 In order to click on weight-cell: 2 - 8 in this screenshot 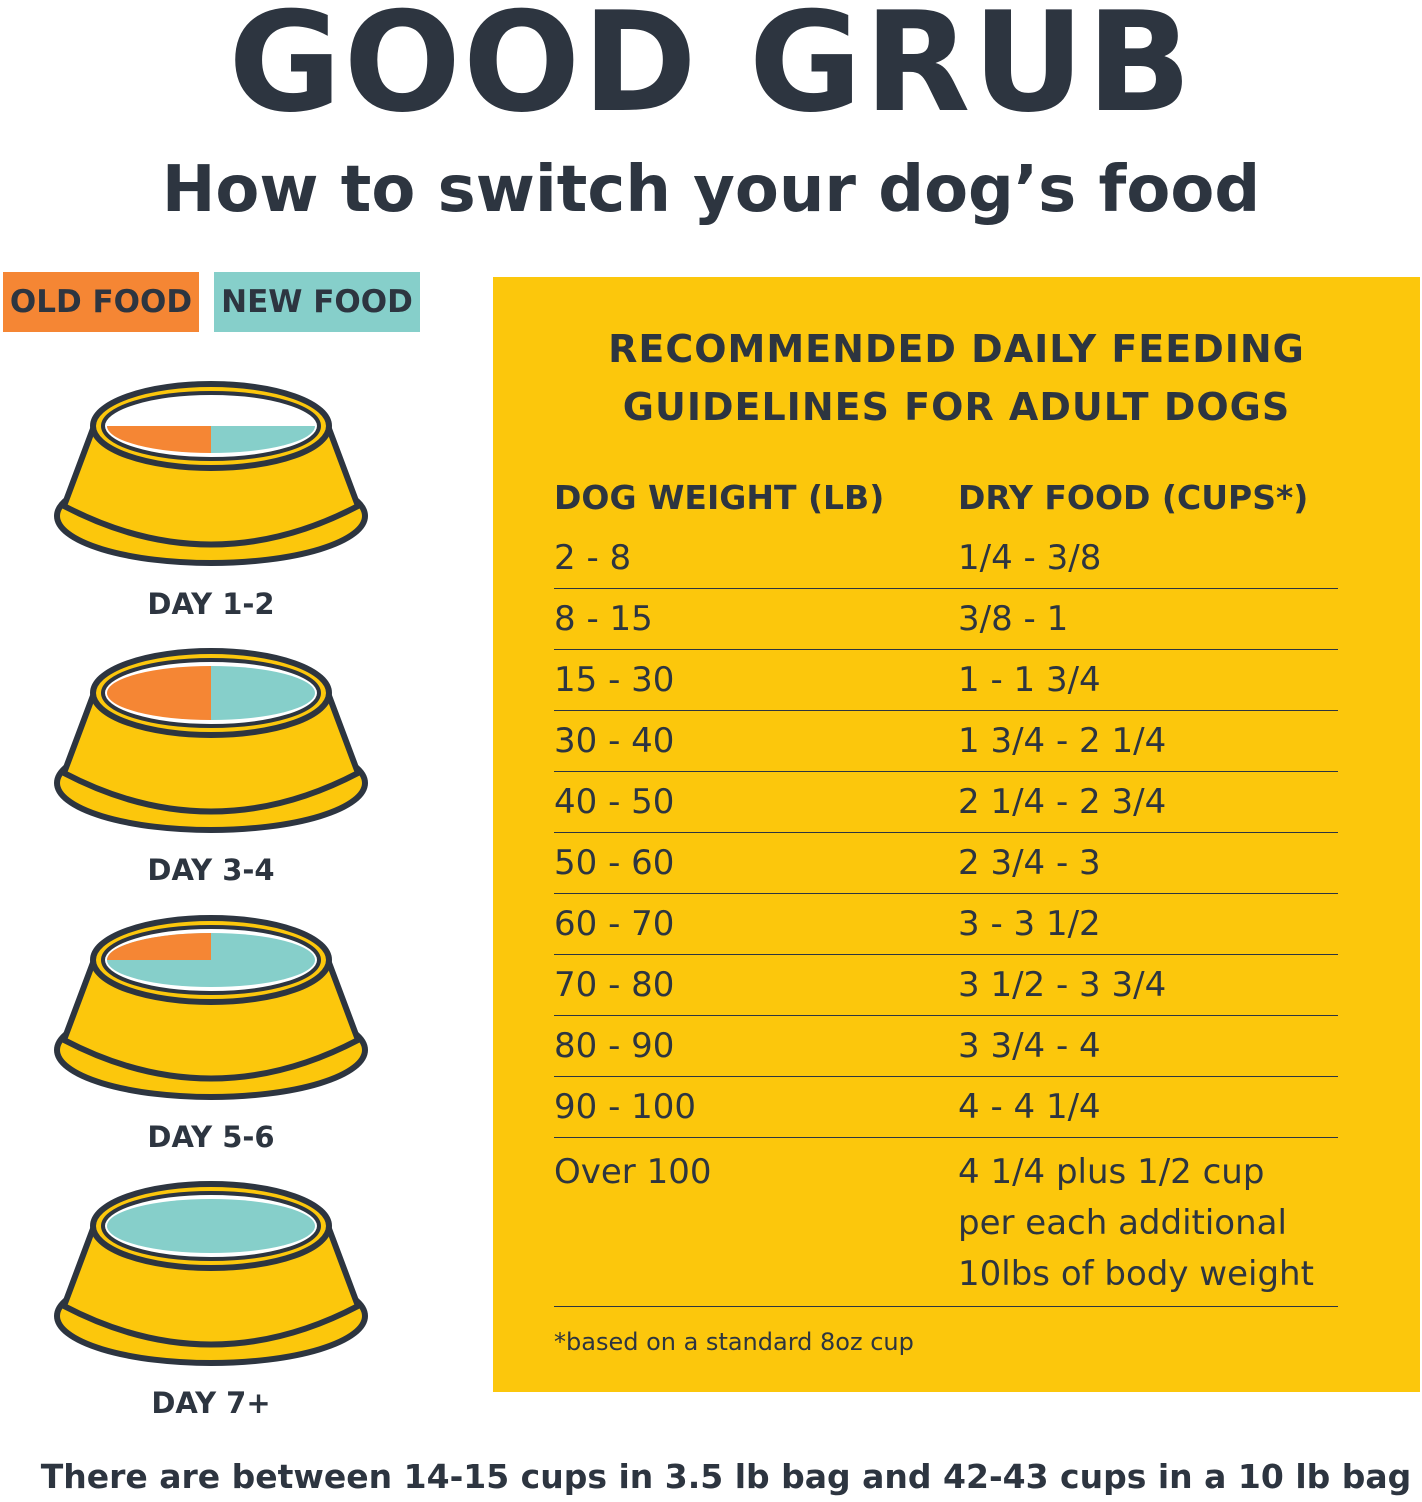, I will do `click(593, 558)`.